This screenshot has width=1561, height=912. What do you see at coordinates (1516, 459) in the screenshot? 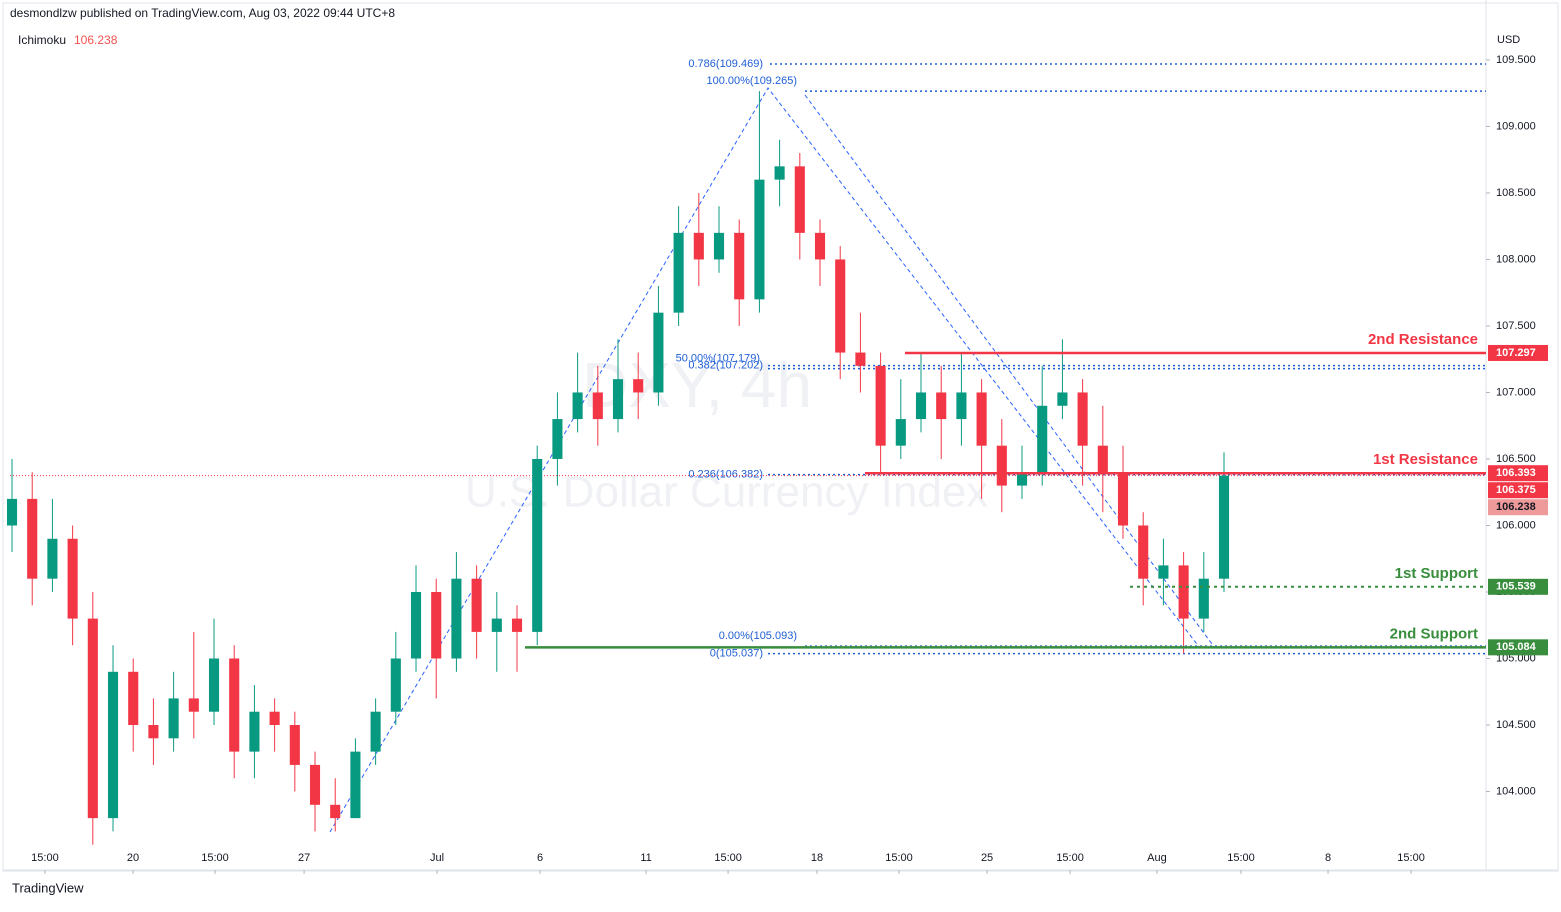
I see `y-tick-label: 106.500` at bounding box center [1516, 459].